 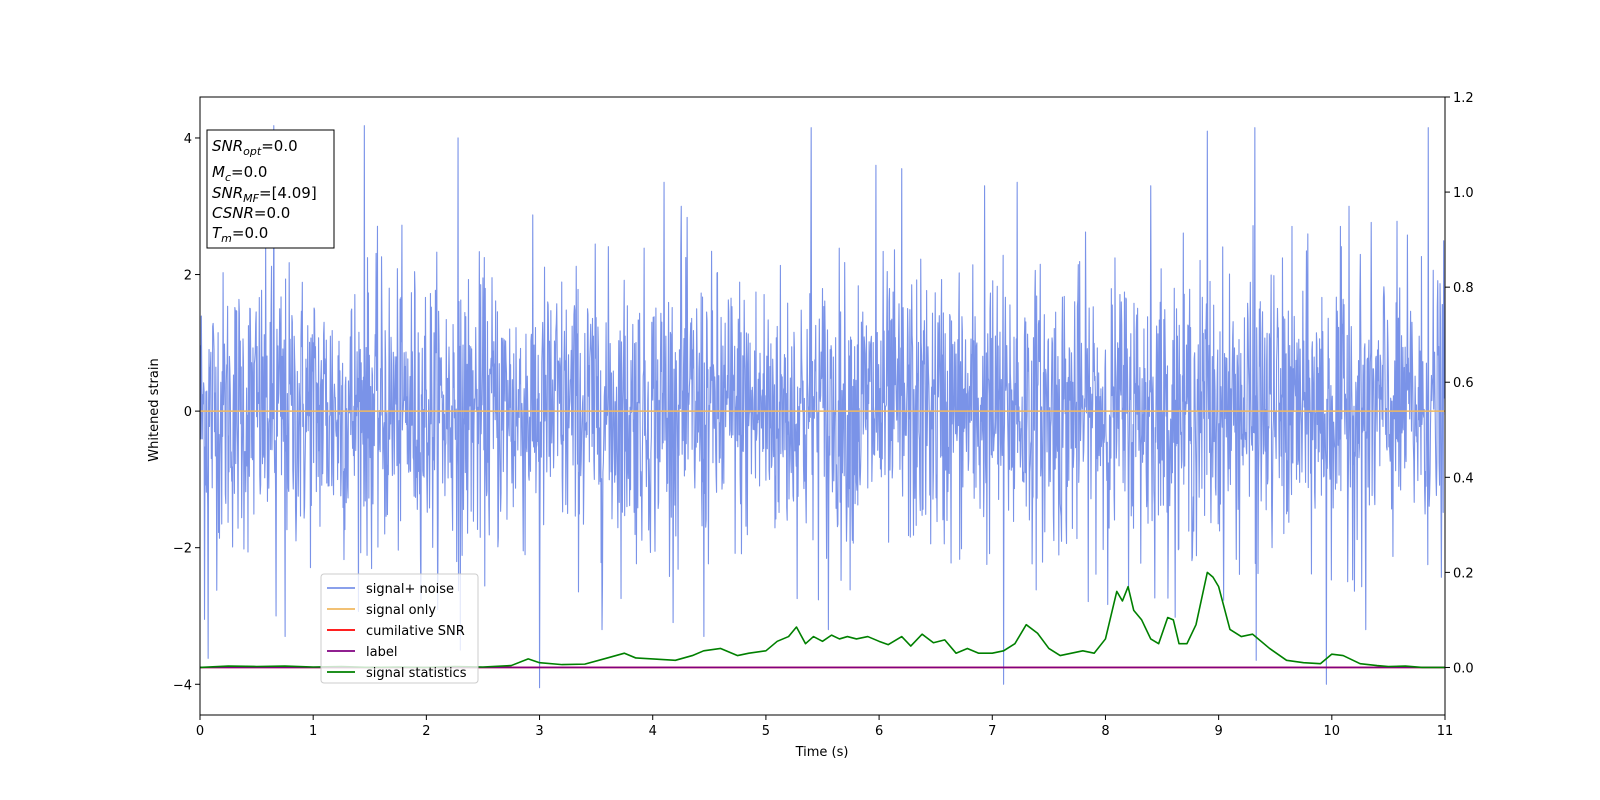 I want to click on x-tick-label: 5, so click(x=766, y=731).